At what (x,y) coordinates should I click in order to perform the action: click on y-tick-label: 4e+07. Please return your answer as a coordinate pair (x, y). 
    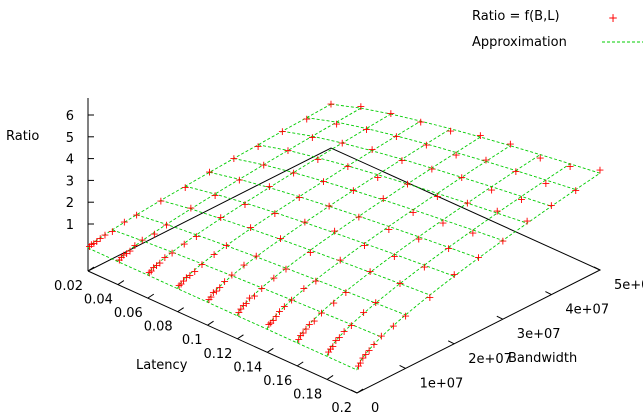
    Looking at the image, I should click on (587, 310).